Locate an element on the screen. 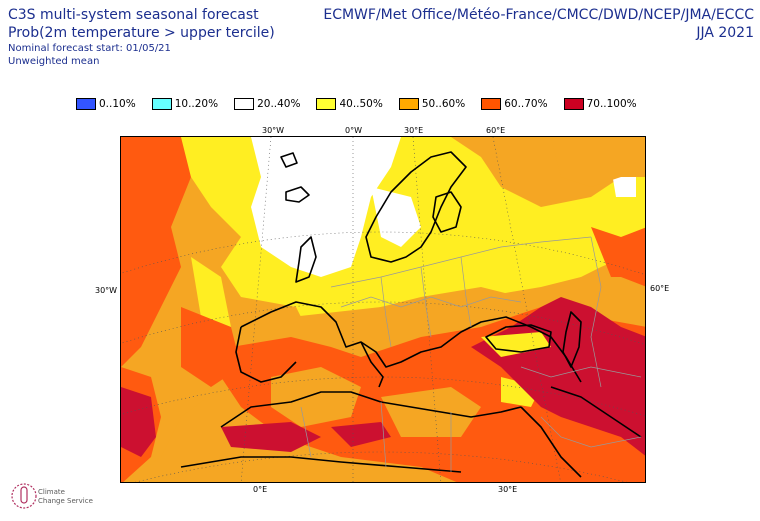  coastline-iberia is located at coordinates (266, 354).